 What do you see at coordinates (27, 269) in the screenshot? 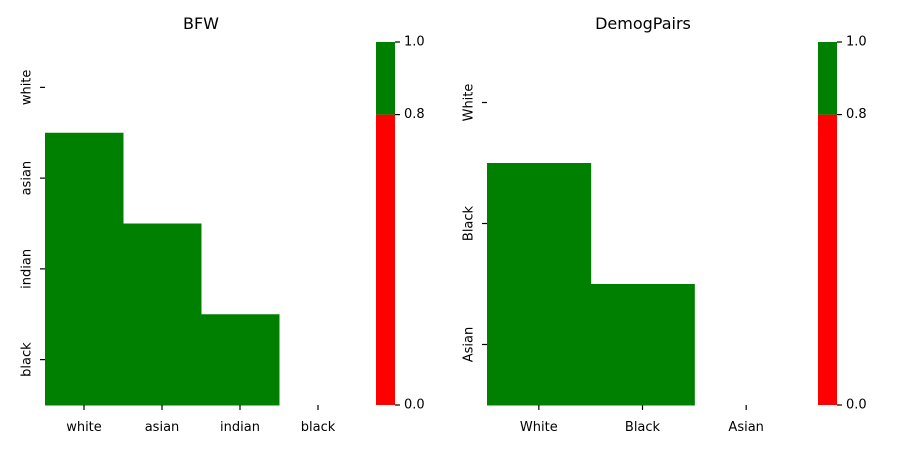
I see `bfw-y-tick-label-indian: indian` at bounding box center [27, 269].